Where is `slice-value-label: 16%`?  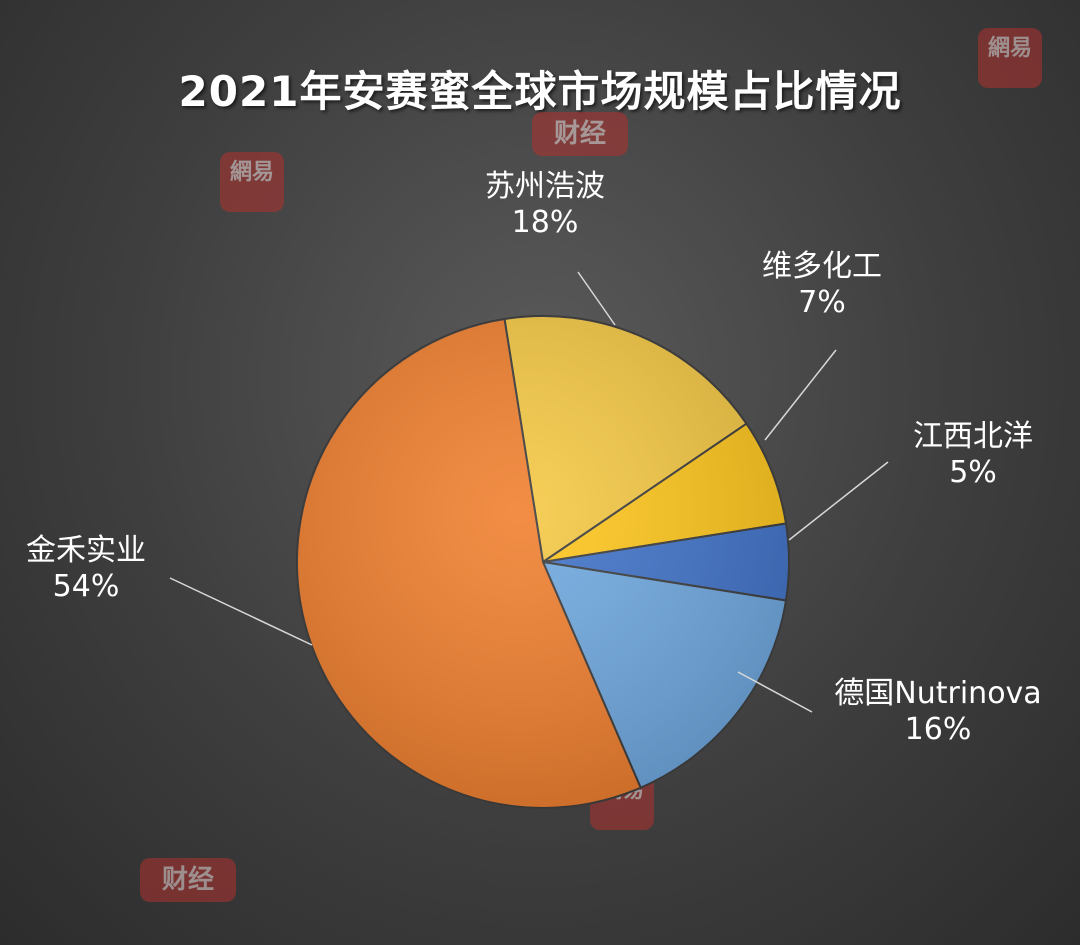
slice-value-label: 16% is located at coordinates (938, 729).